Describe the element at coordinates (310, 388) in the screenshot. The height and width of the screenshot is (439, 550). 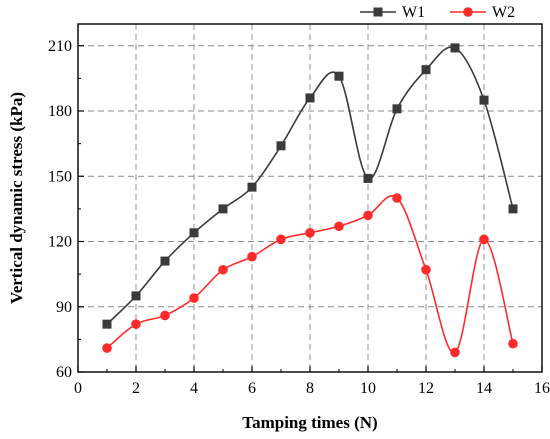
I see `x-tick-label: 8` at that location.